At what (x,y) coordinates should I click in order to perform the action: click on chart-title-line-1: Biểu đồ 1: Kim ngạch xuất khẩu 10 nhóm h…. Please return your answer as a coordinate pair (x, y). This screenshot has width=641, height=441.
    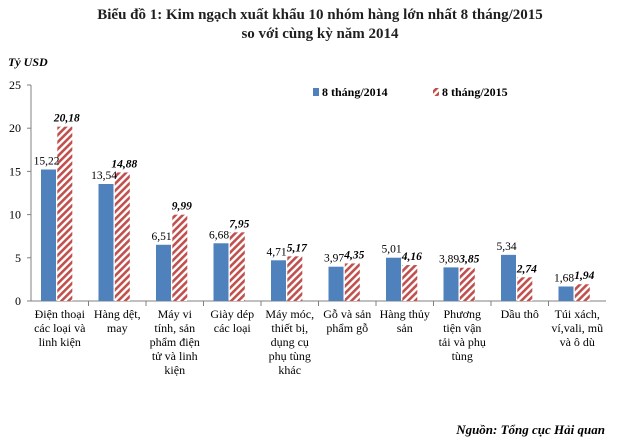
    Looking at the image, I should click on (320, 15).